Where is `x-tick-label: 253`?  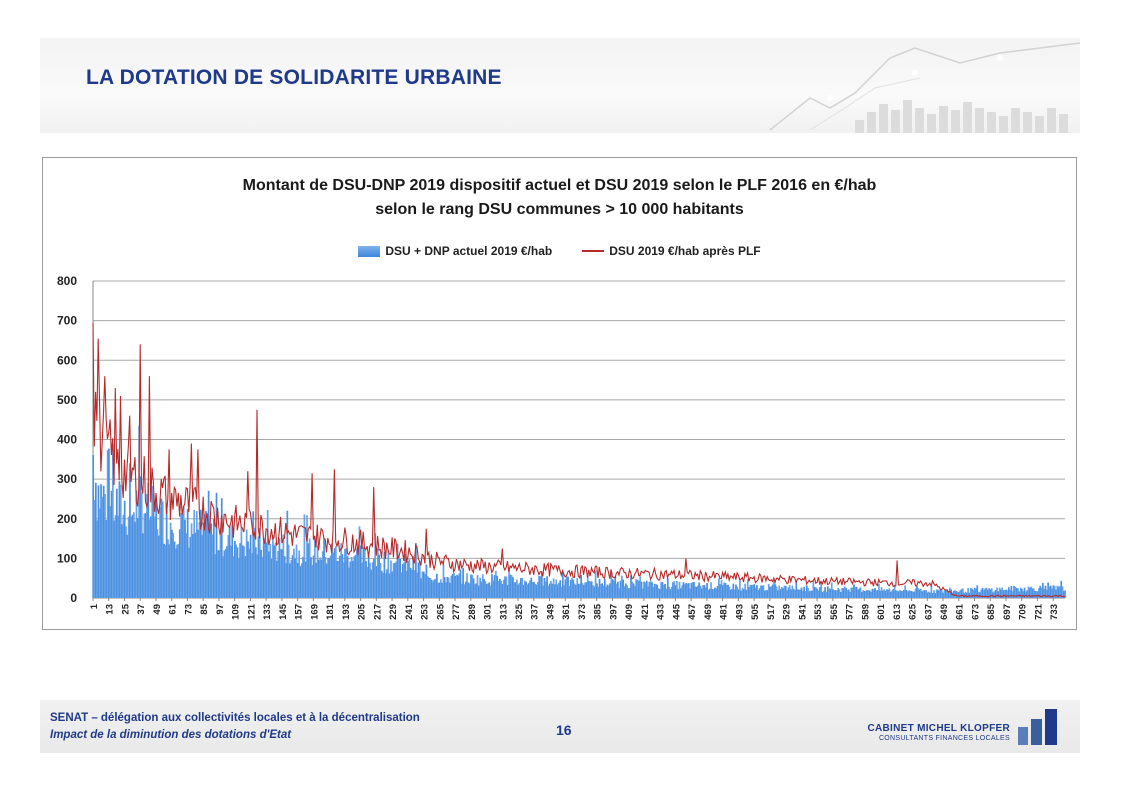
x-tick-label: 253 is located at coordinates (425, 612).